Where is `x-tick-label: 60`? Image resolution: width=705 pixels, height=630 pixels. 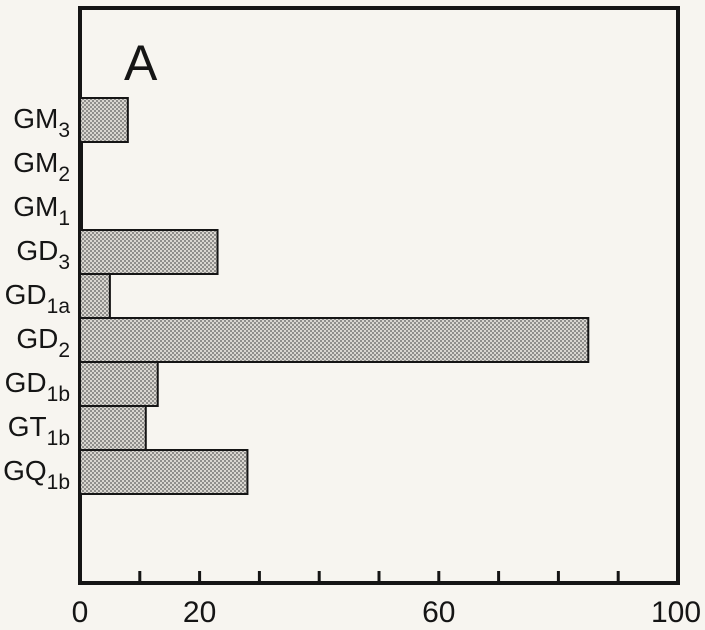
x-tick-label: 60 is located at coordinates (438, 612).